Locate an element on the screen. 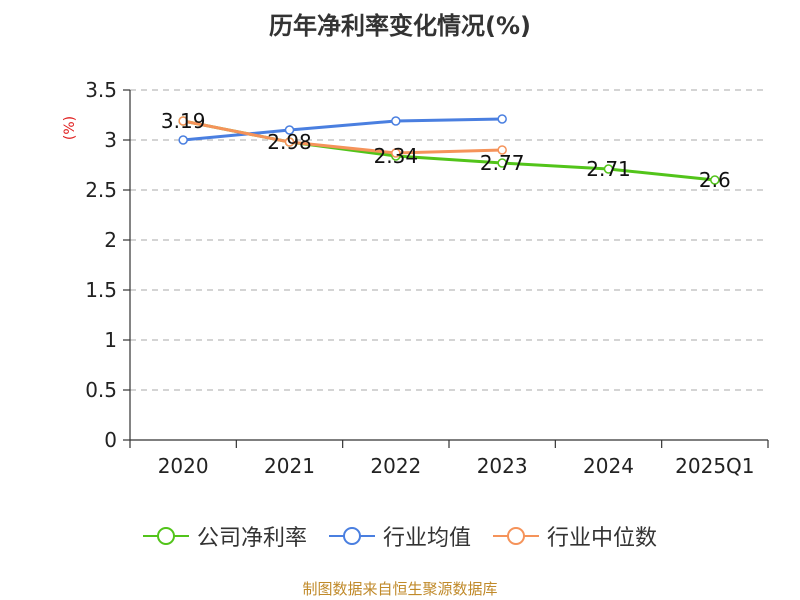 This screenshot has height=600, width=800. y-tick-label-0: 0 is located at coordinates (110, 440).